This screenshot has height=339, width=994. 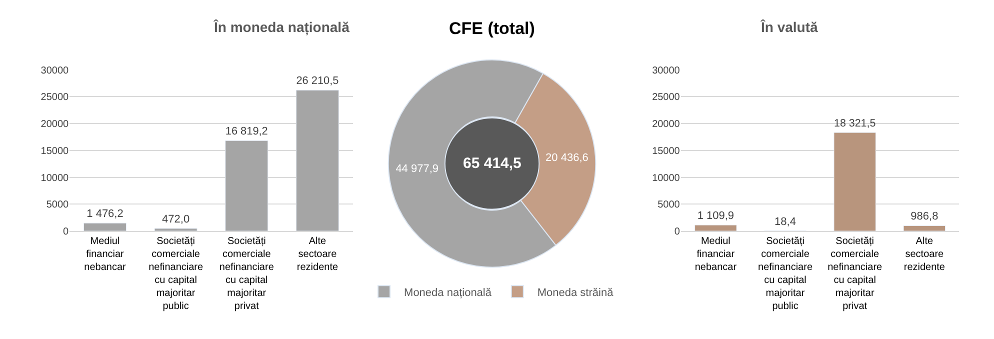 I want to click on data-label: 44 977,9, so click(x=417, y=169).